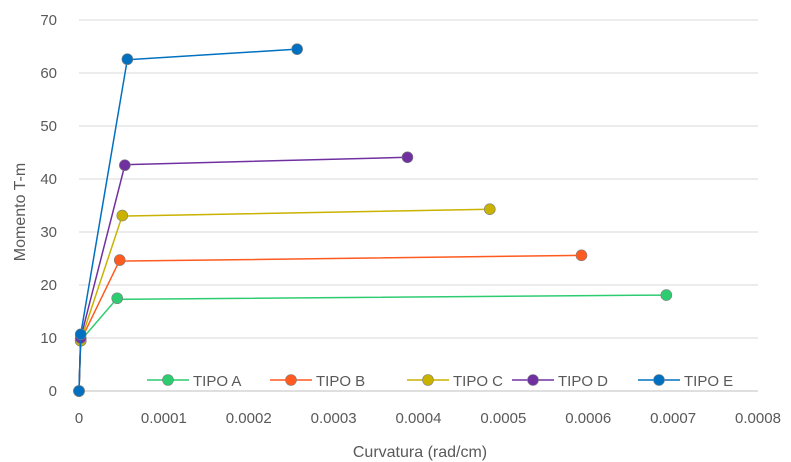 This screenshot has width=791, height=462. What do you see at coordinates (48, 73) in the screenshot?
I see `y-tick-label: 60` at bounding box center [48, 73].